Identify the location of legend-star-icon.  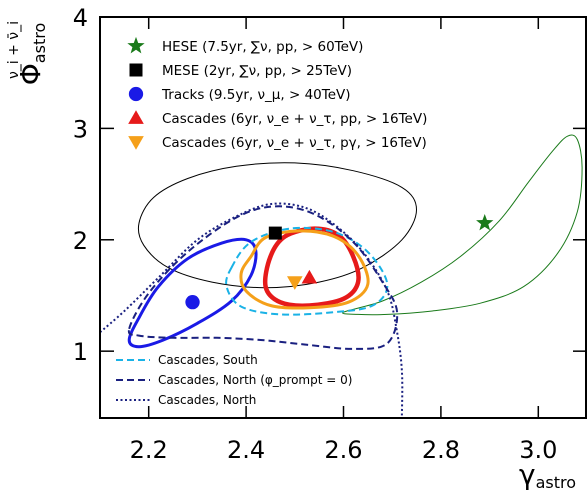
(136, 45).